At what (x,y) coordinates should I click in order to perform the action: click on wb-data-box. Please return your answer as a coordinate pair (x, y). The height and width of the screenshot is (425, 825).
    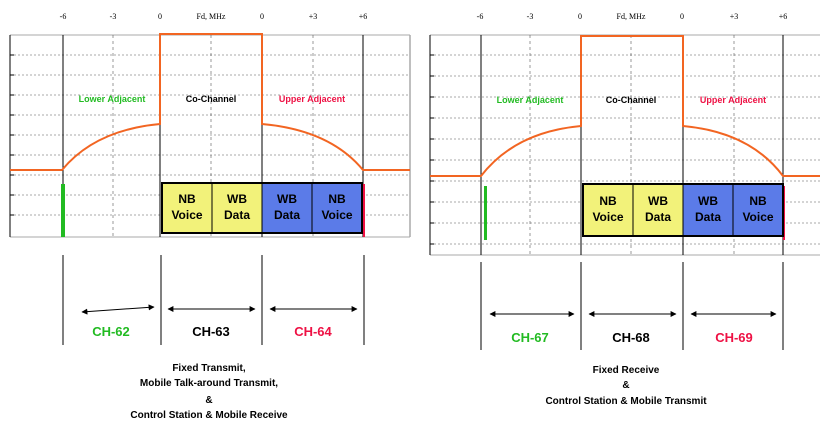
    Looking at the image, I should click on (658, 210).